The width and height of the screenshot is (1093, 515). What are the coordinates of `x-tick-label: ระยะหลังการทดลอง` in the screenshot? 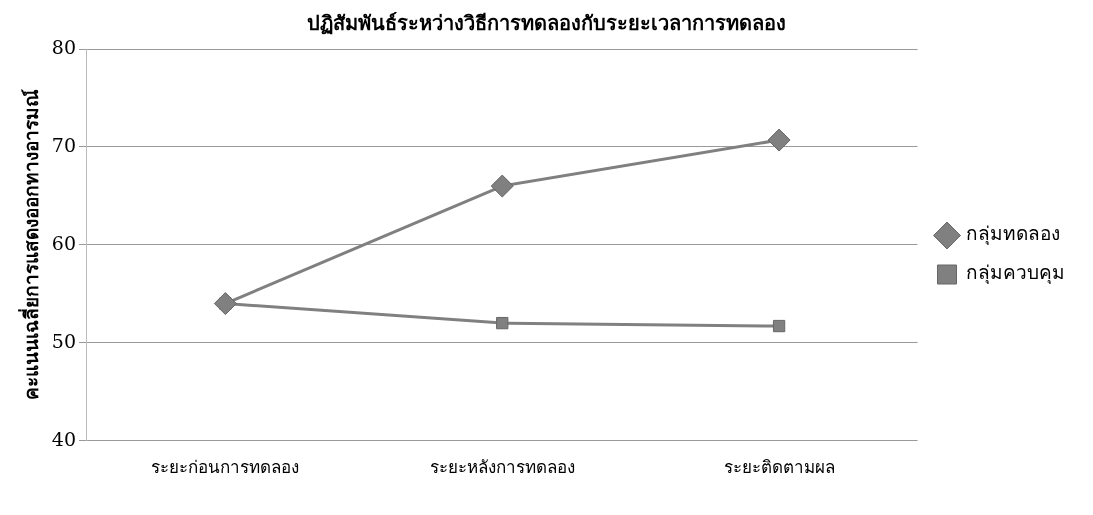 It's located at (502, 467).